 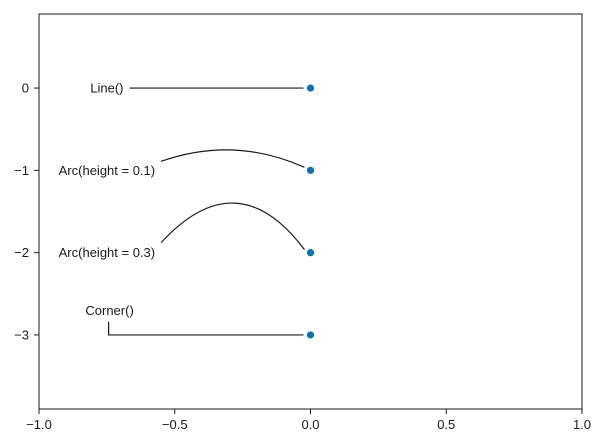 I want to click on y-tick-label: 0, so click(x=25, y=88).